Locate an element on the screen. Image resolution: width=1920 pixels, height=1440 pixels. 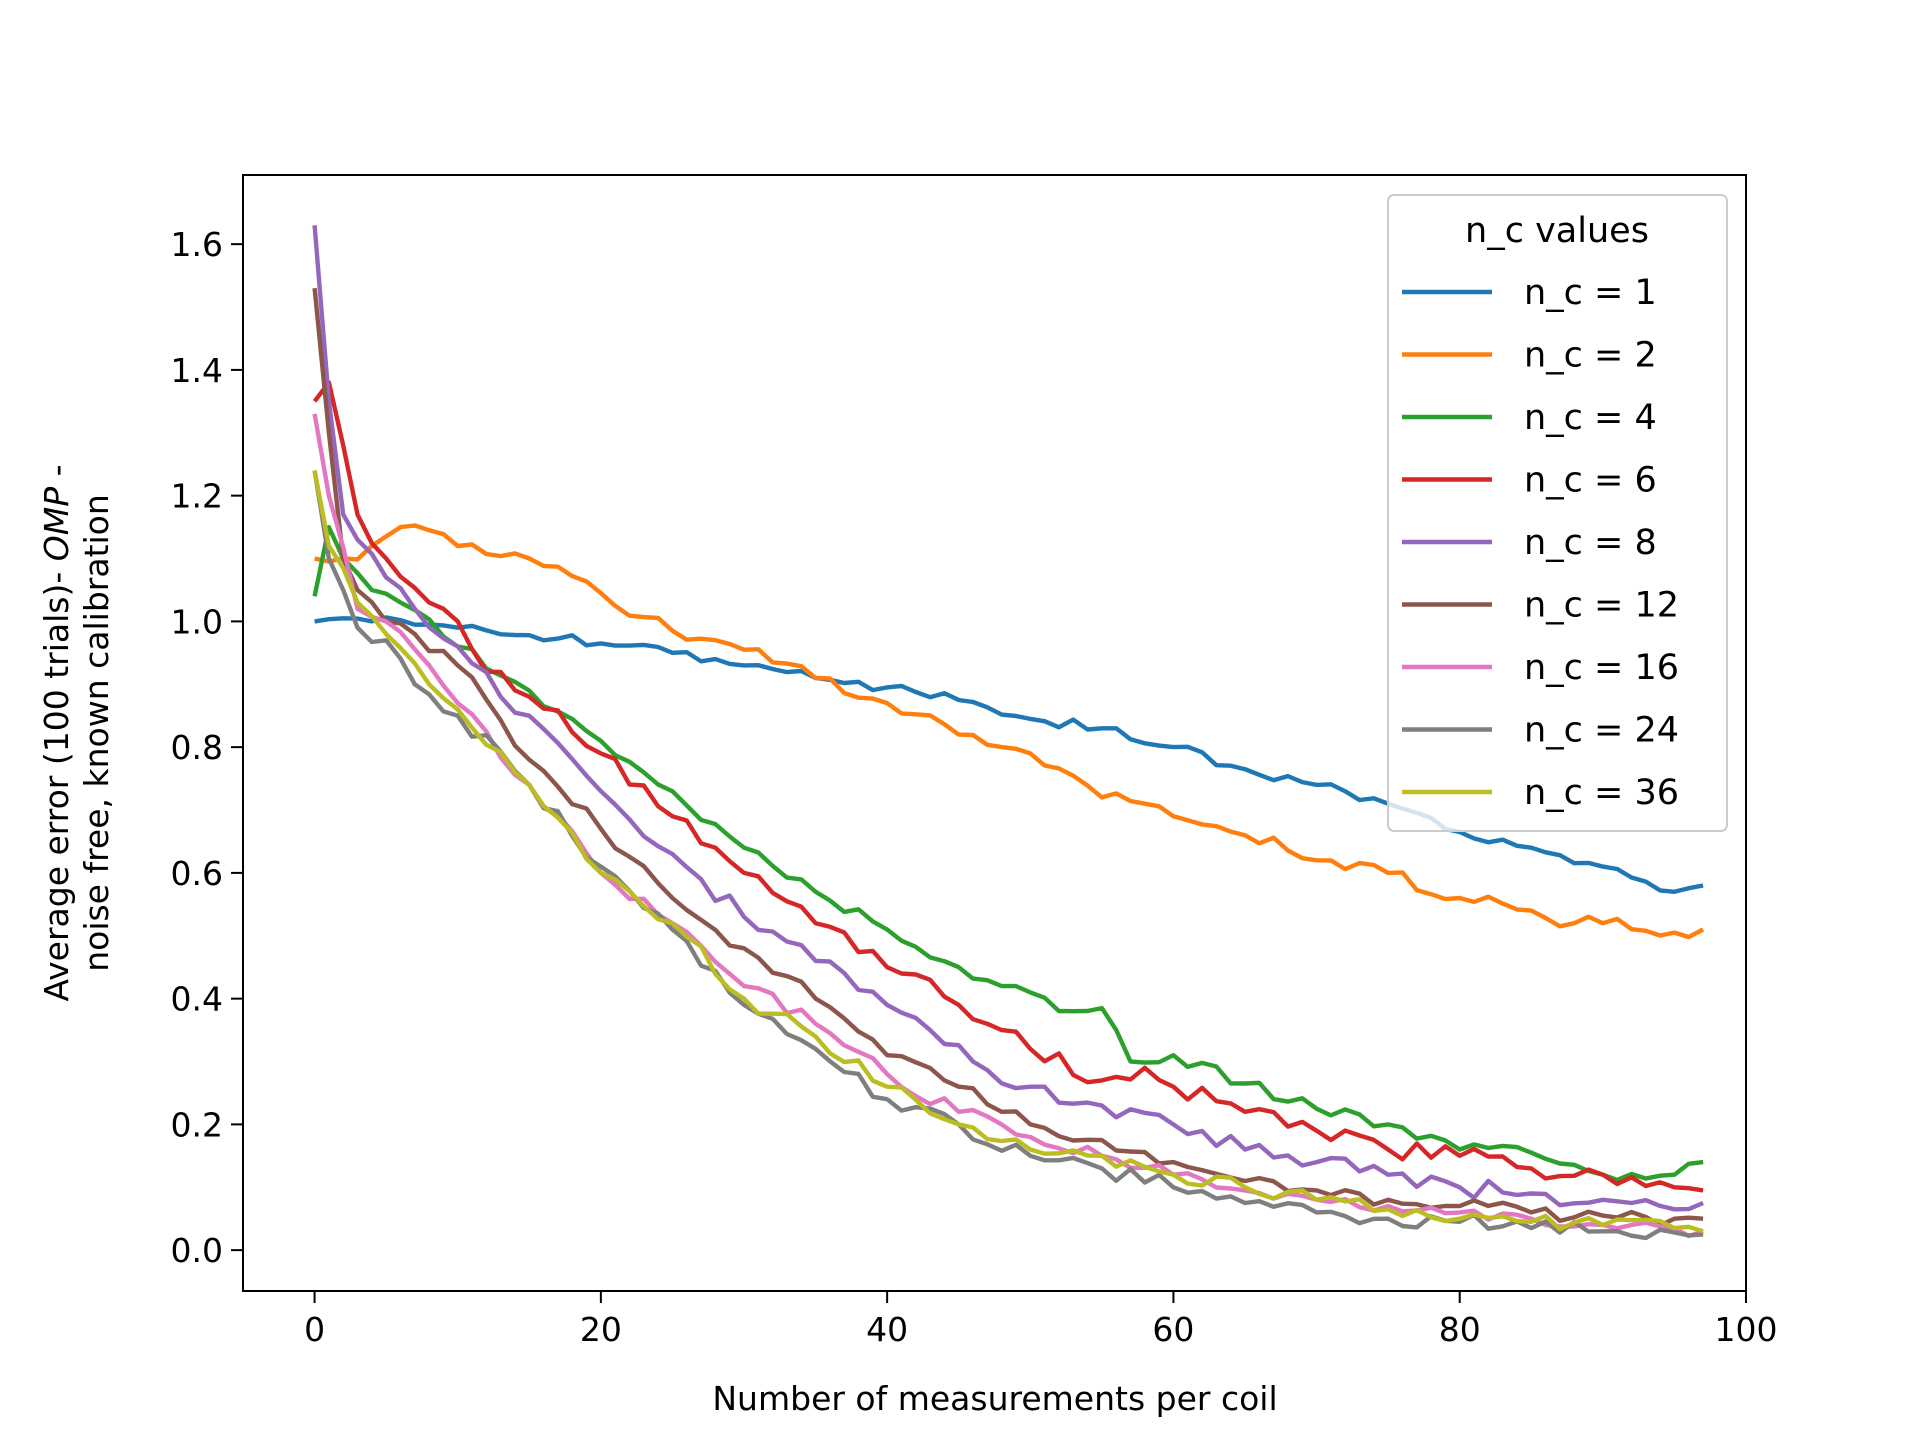
legend-label-6: n_c = 12 is located at coordinates (1601, 606).